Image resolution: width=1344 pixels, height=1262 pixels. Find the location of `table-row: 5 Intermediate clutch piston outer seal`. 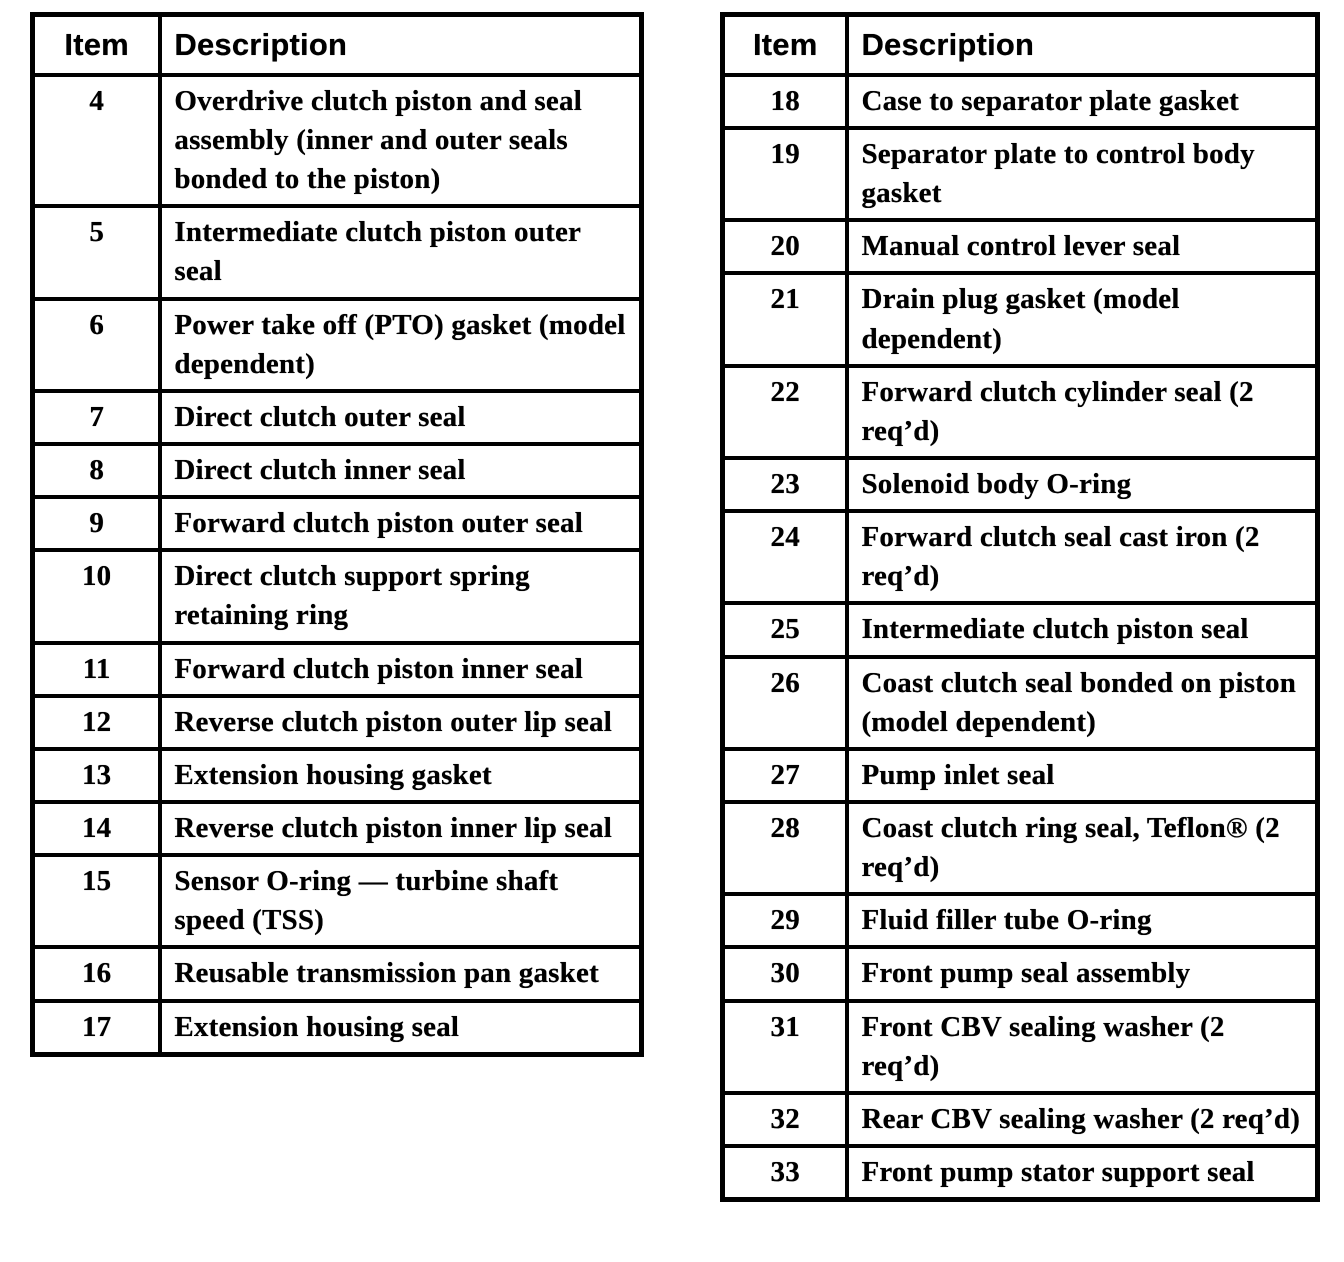

table-row: 5 Intermediate clutch piston outer seal is located at coordinates (337, 252).